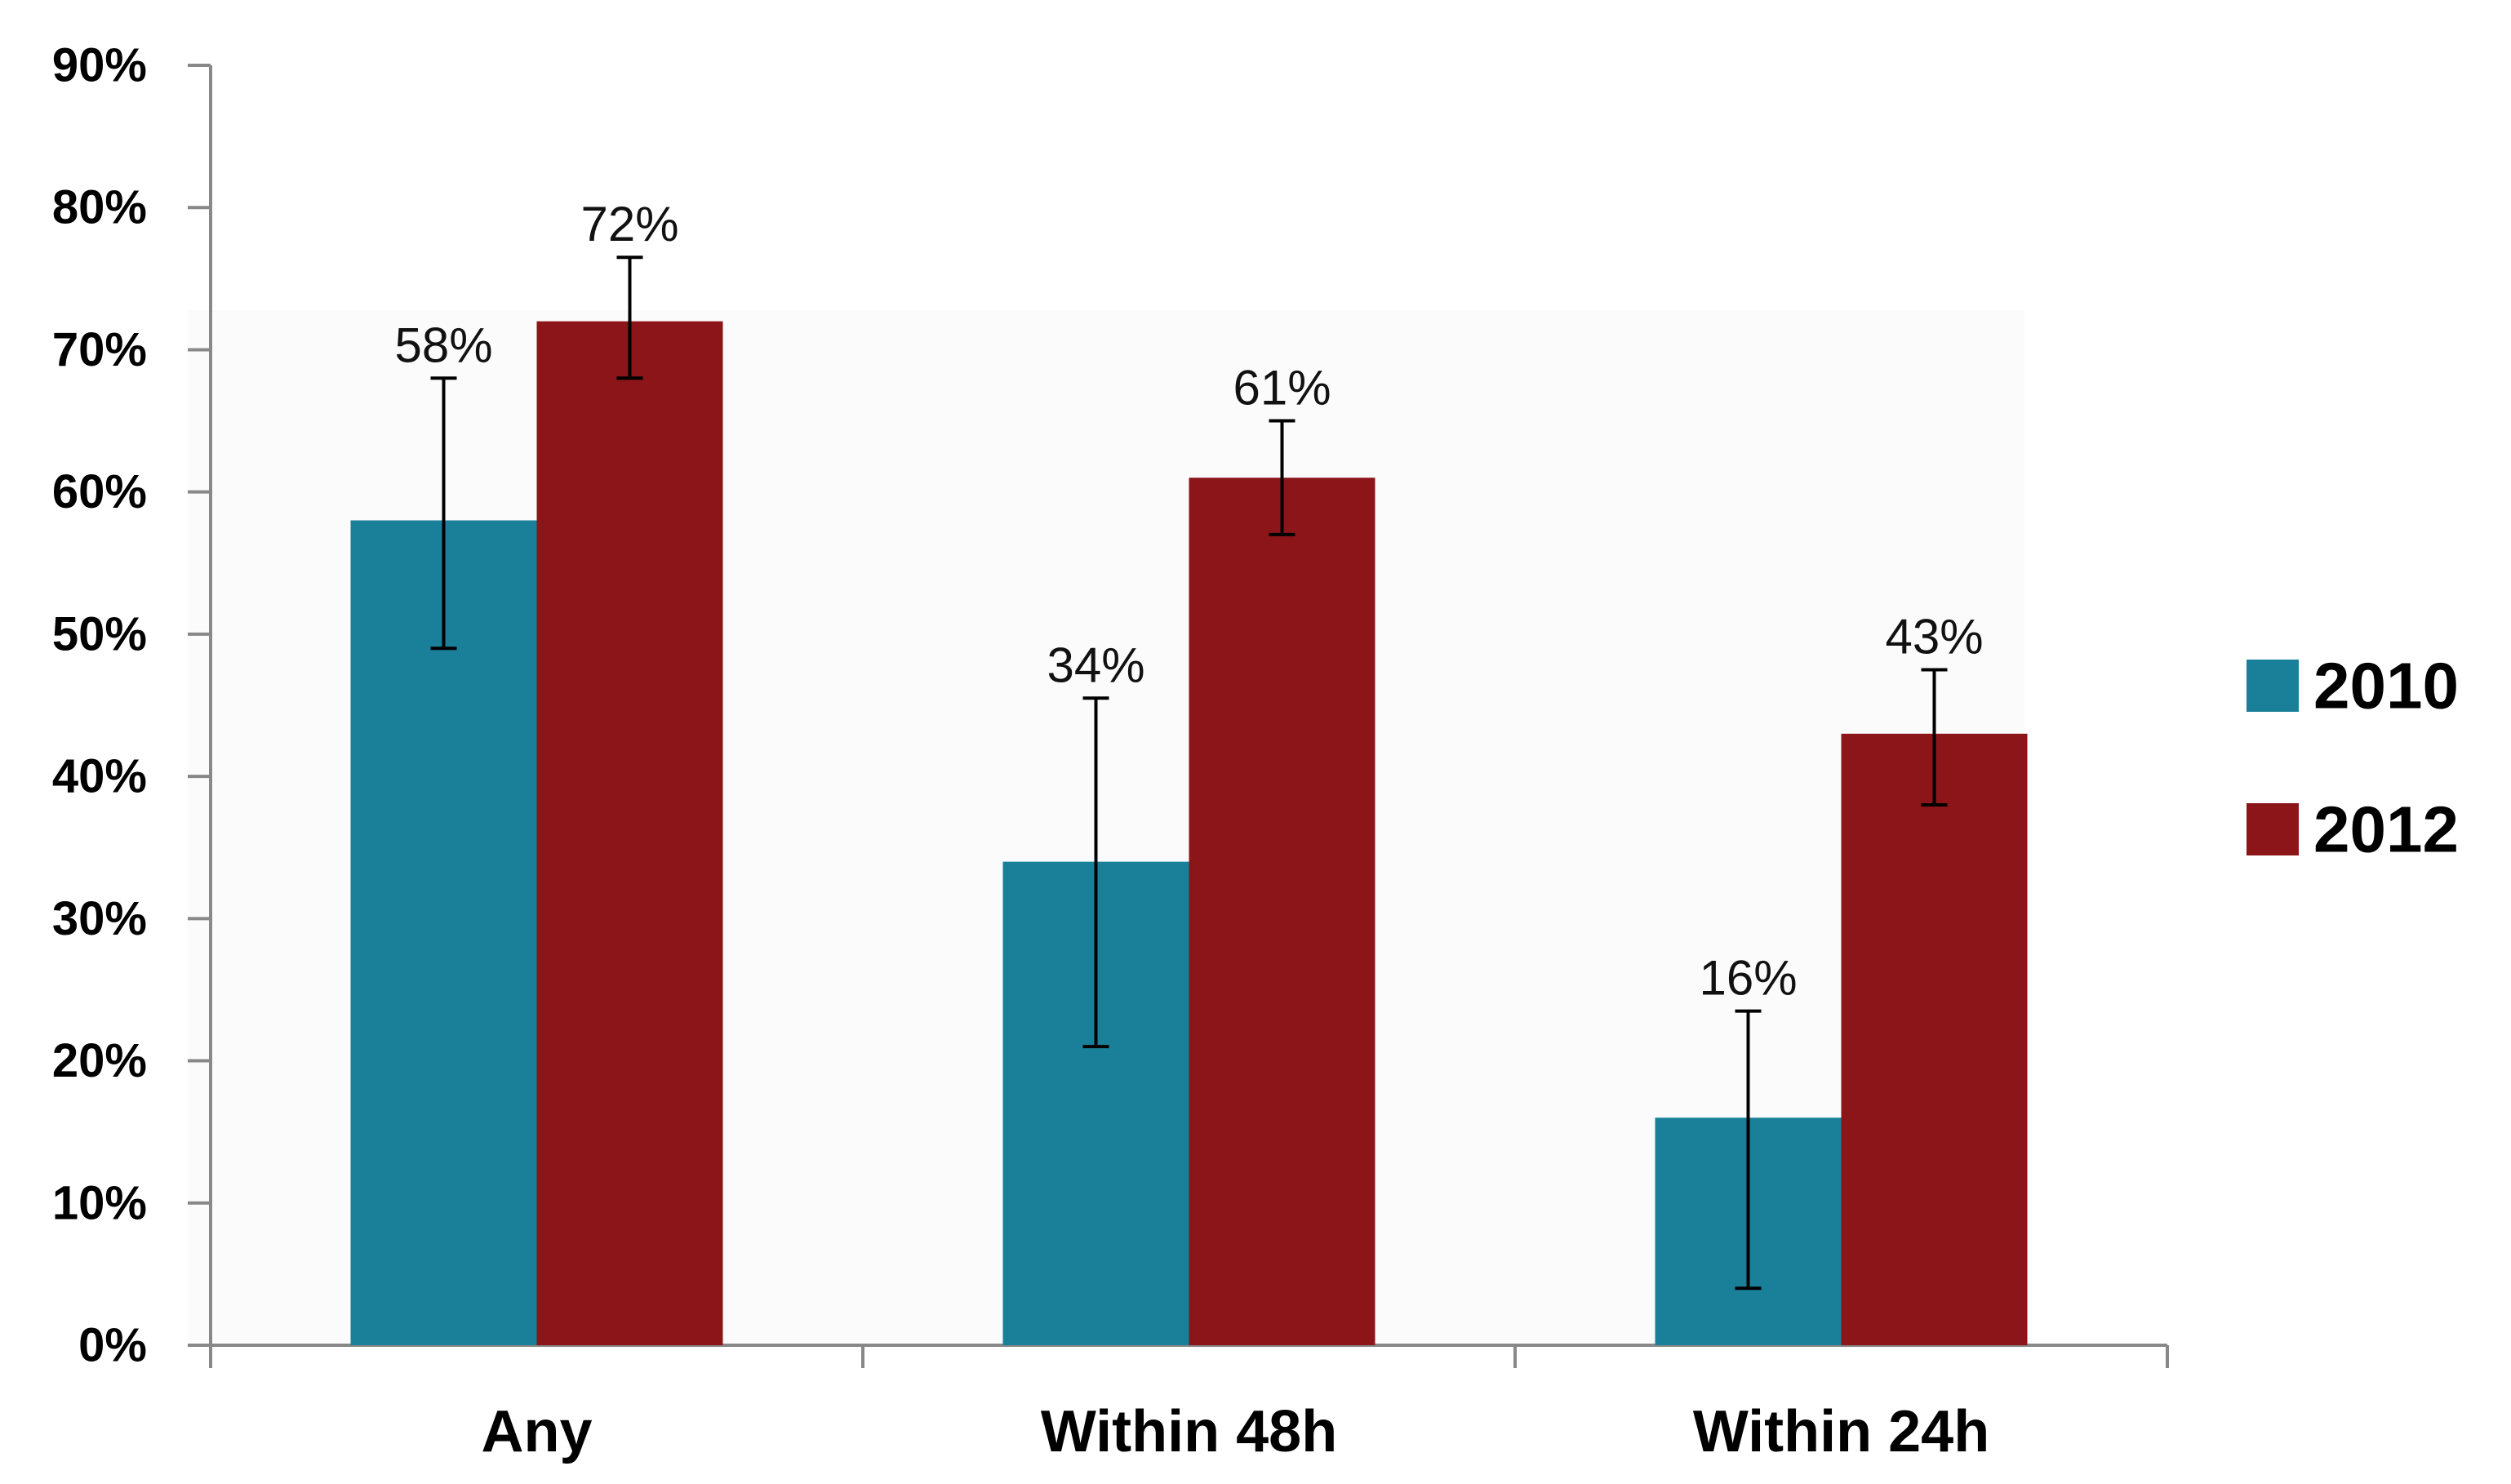  What do you see at coordinates (1282, 388) in the screenshot?
I see `data-label: 61%` at bounding box center [1282, 388].